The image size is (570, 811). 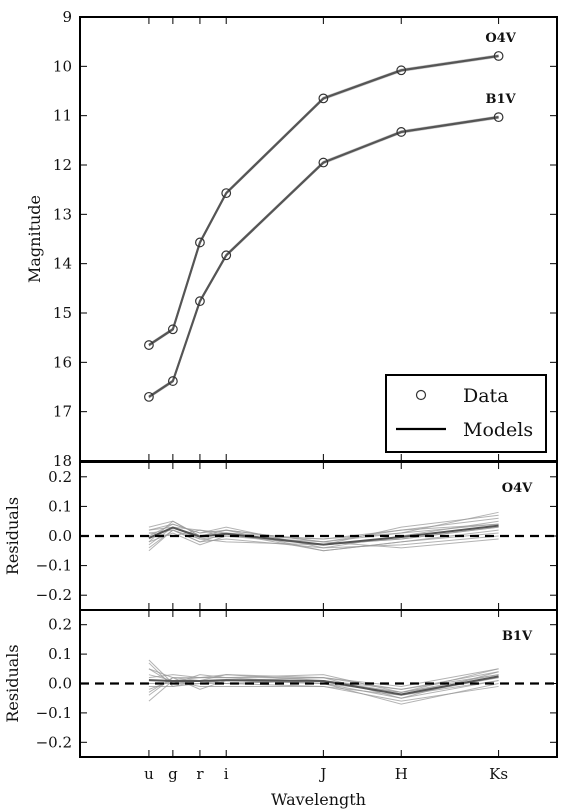 What do you see at coordinates (200, 242) in the screenshot?
I see `data-point-o4v-r` at bounding box center [200, 242].